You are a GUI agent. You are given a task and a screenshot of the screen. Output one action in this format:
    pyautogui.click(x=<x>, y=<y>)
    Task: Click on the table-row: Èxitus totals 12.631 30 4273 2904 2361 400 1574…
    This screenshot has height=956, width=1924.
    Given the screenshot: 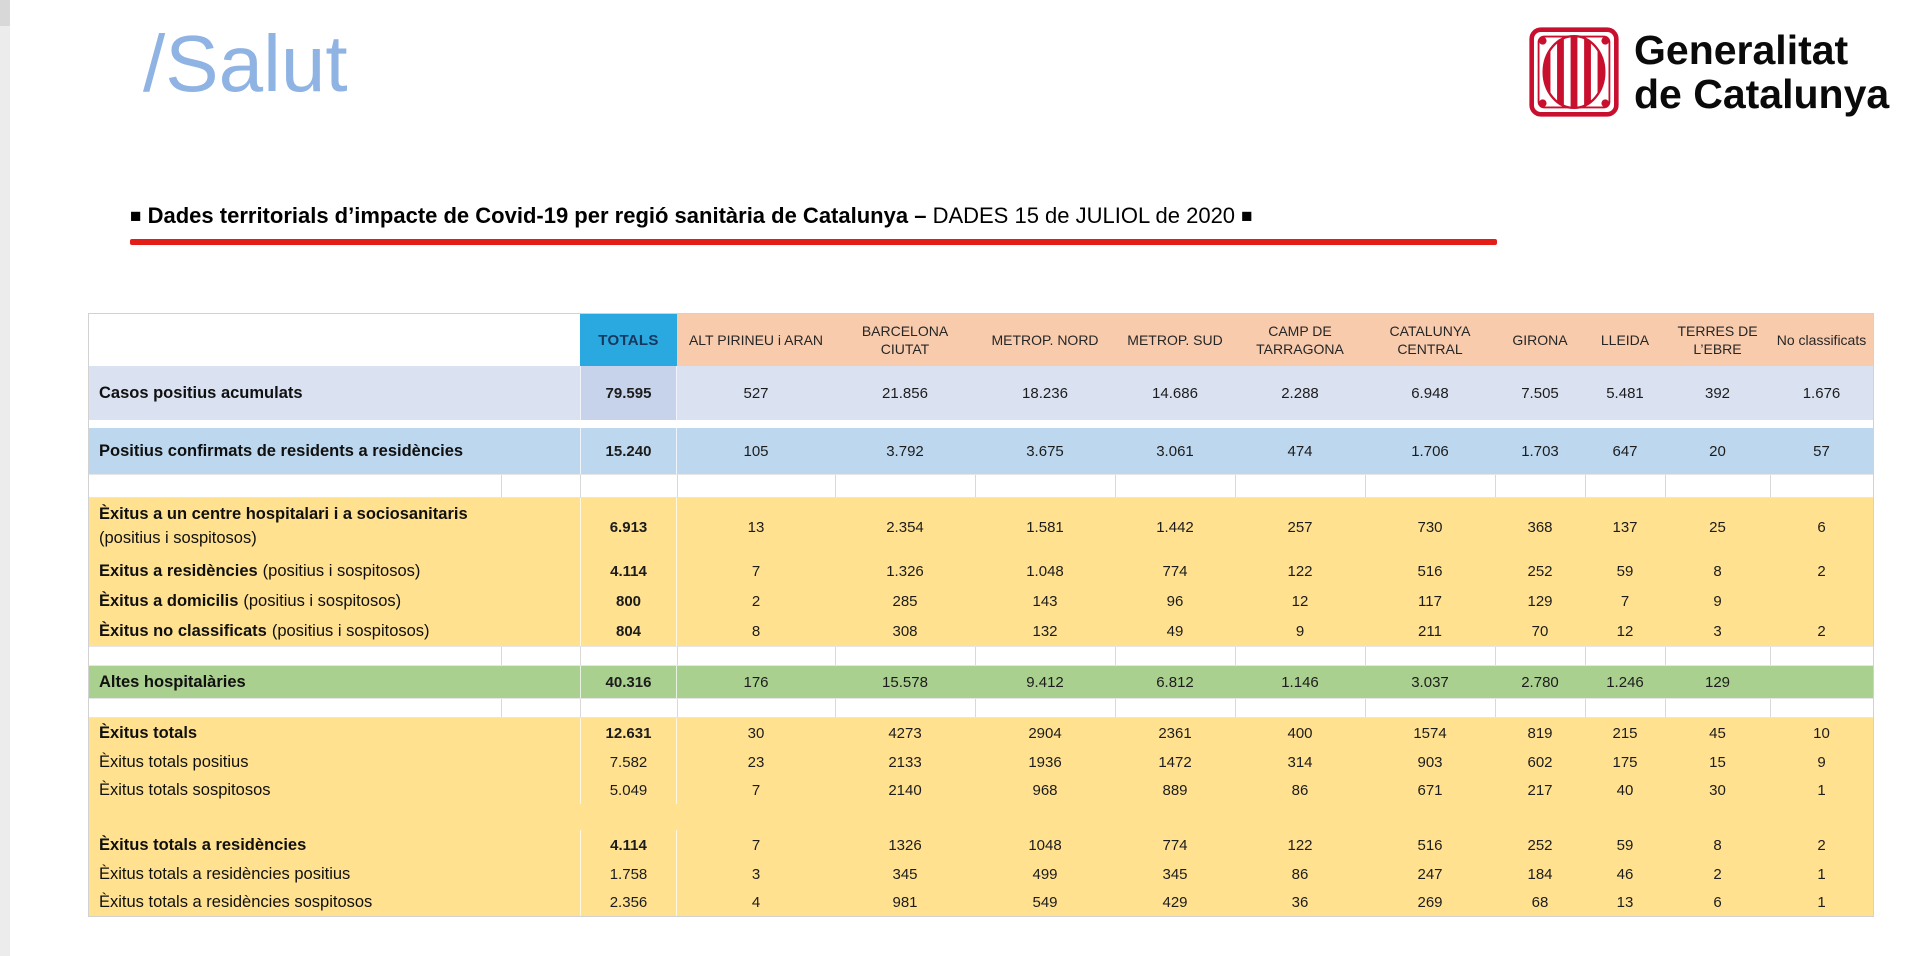 What is the action you would take?
    pyautogui.click(x=981, y=733)
    